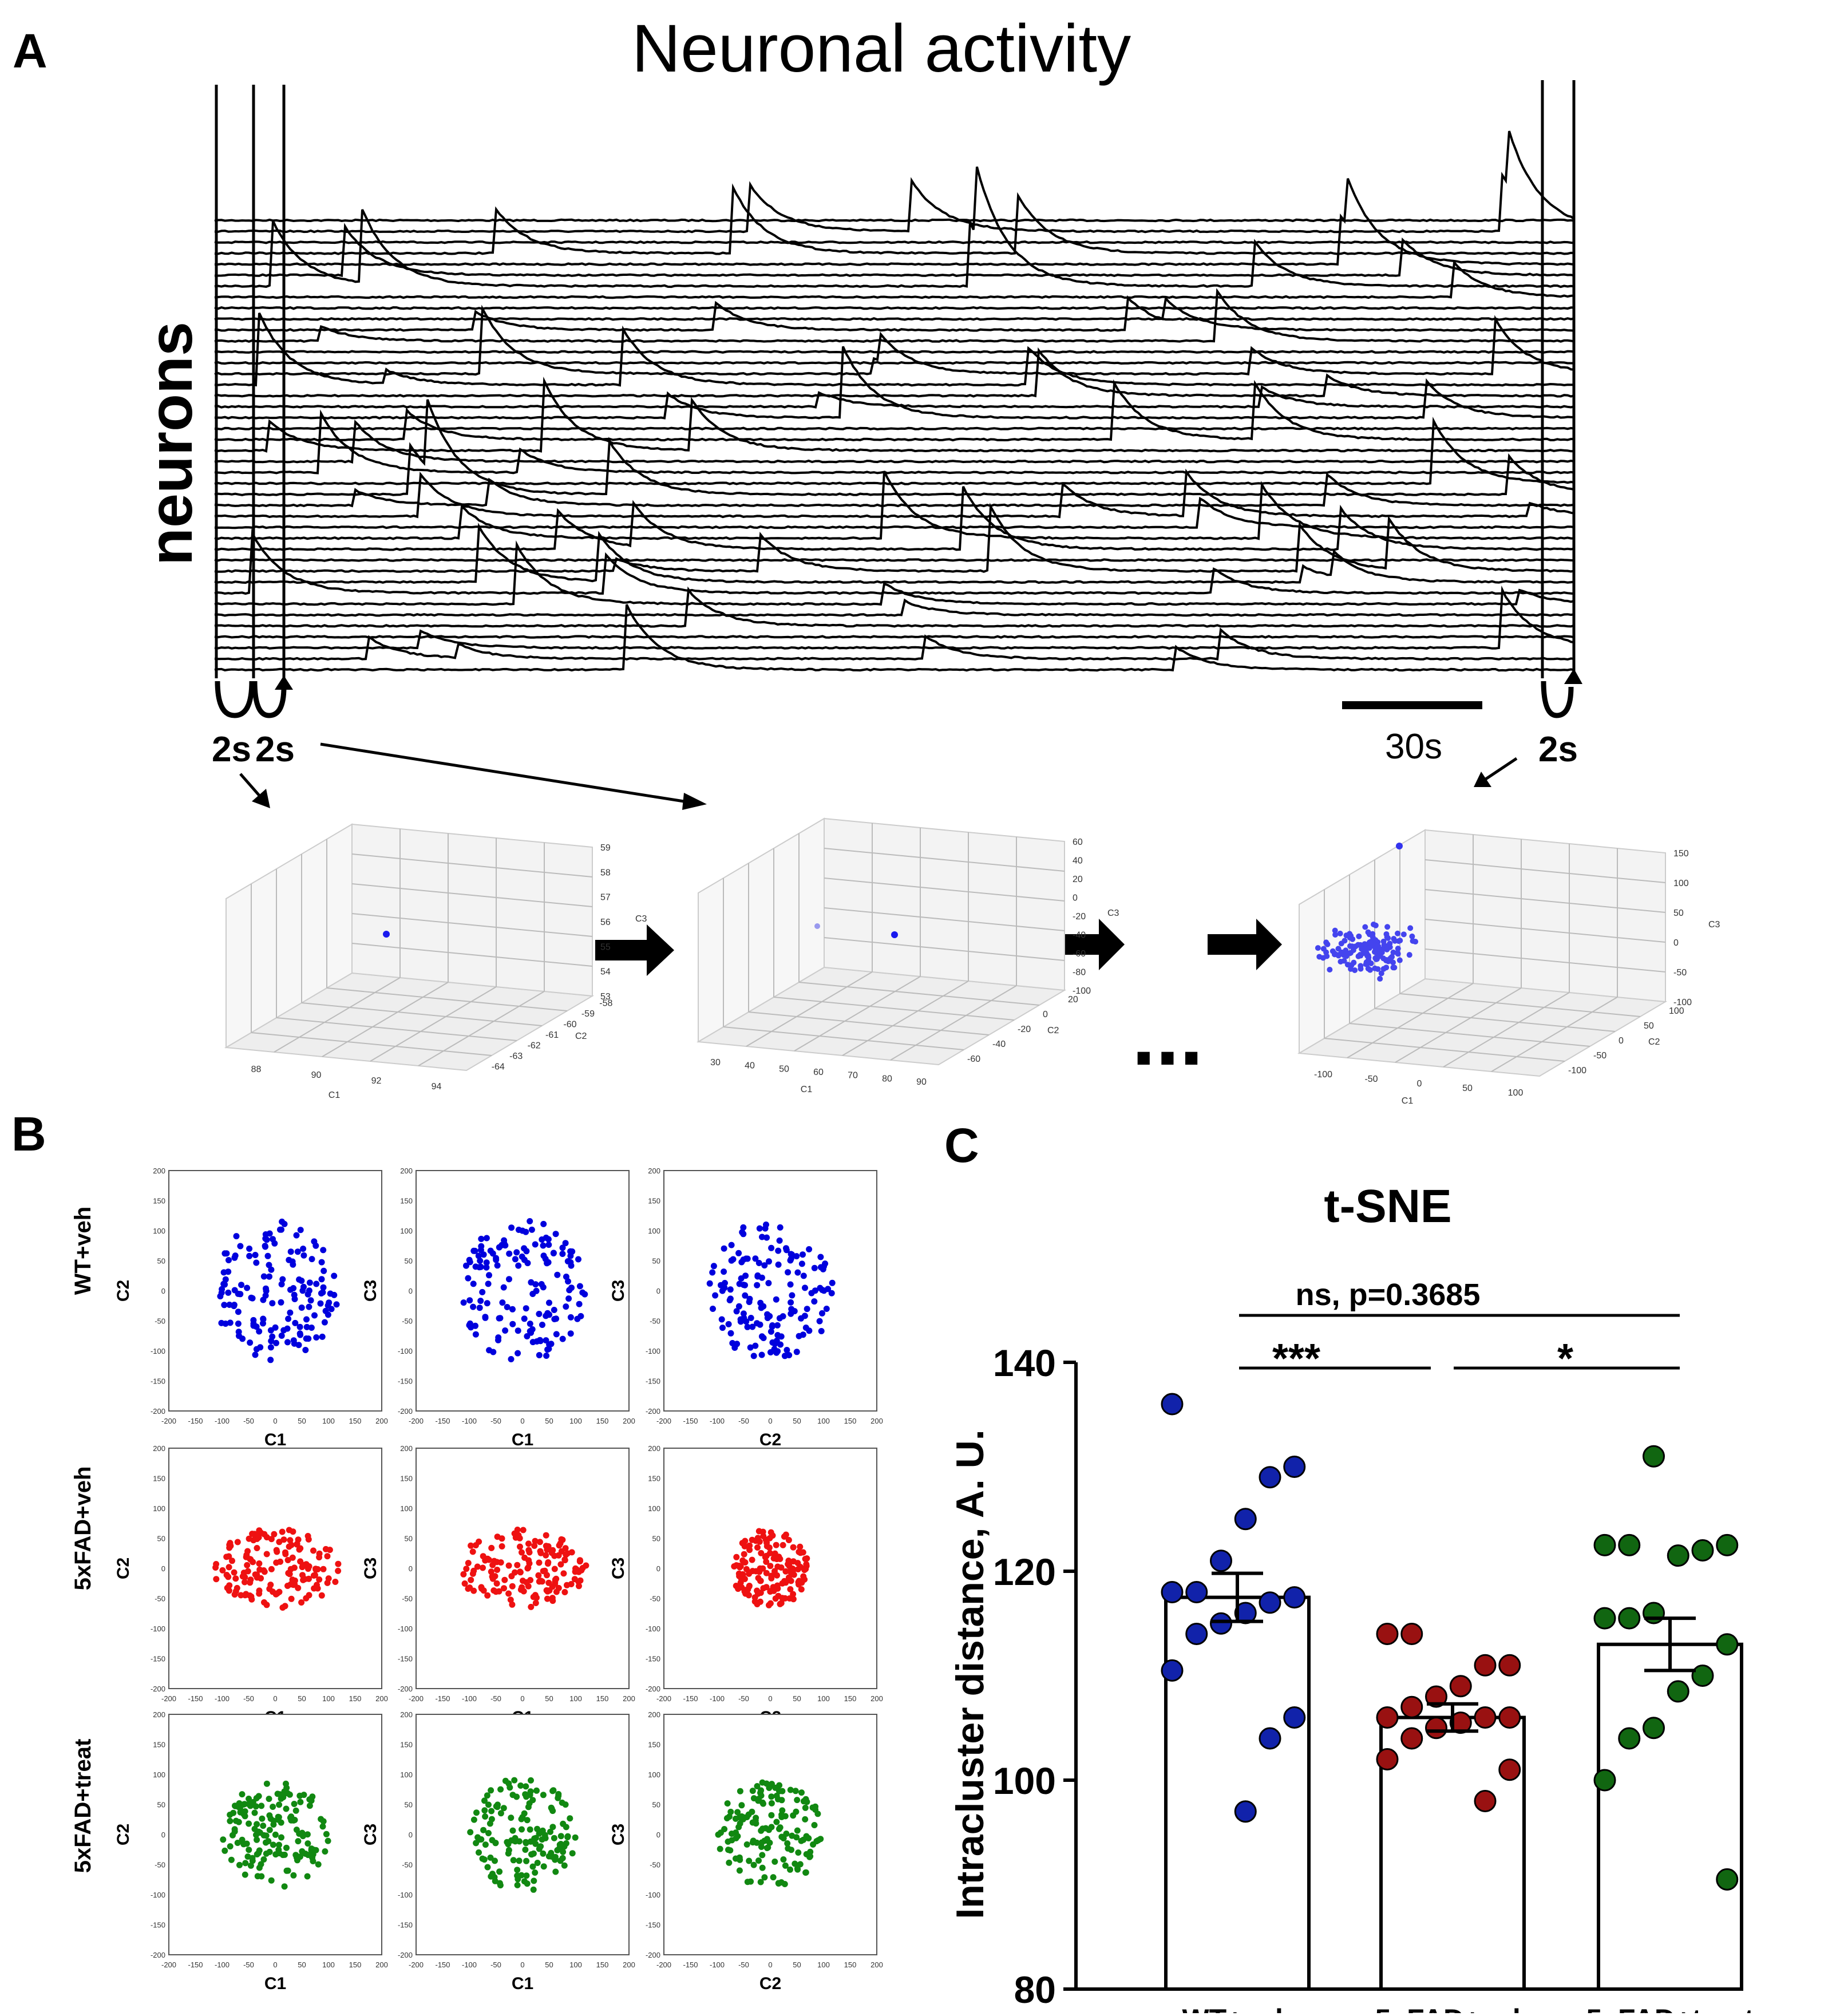  I want to click on neuron-trace, so click(894, 315).